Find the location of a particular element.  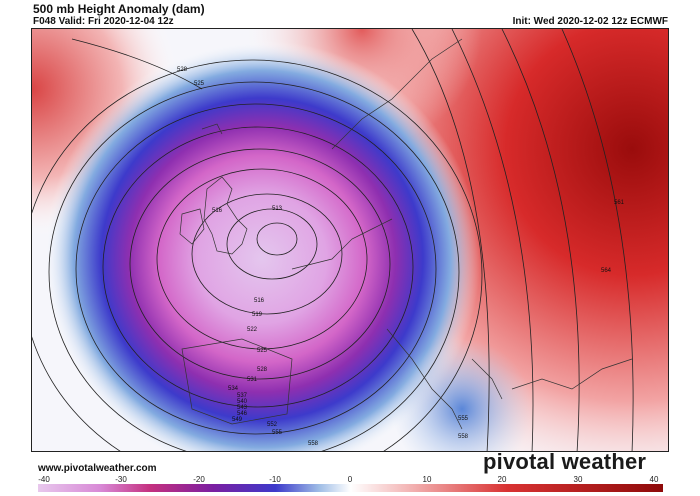

contour-label: 531 is located at coordinates (252, 380).